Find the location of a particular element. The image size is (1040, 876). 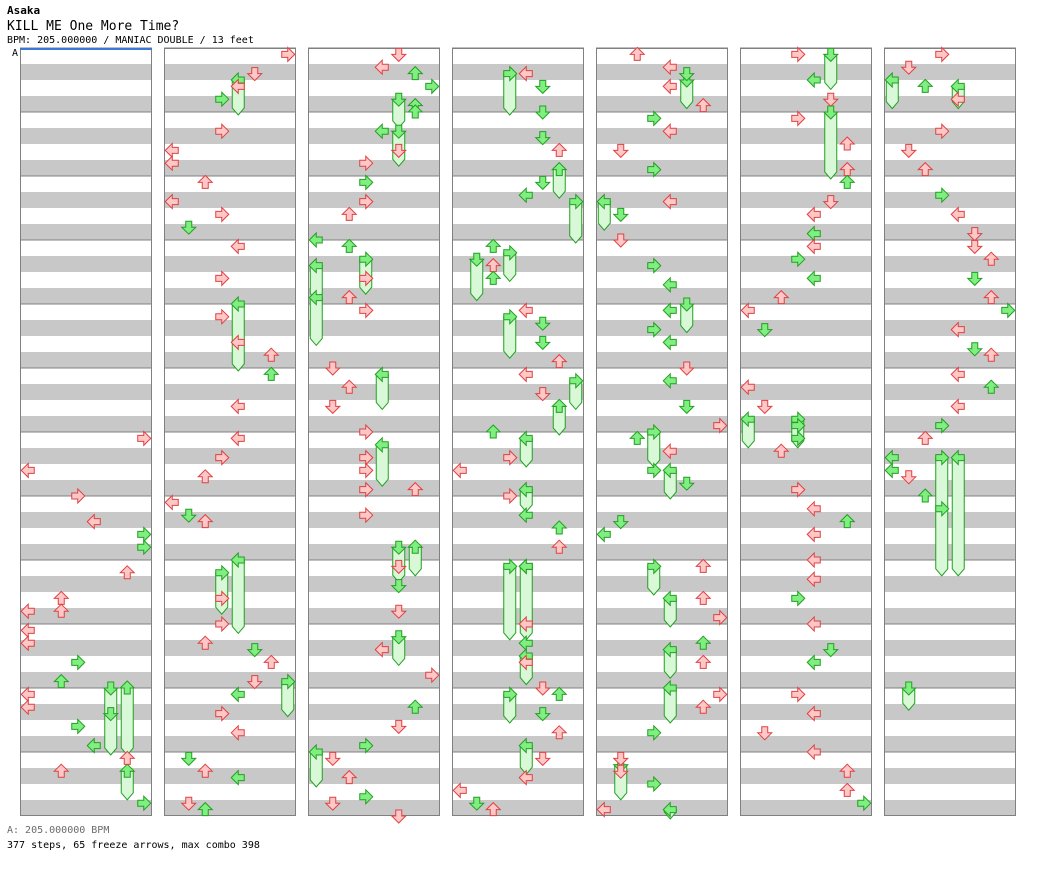

freeze-arrow is located at coordinates (831, 145).